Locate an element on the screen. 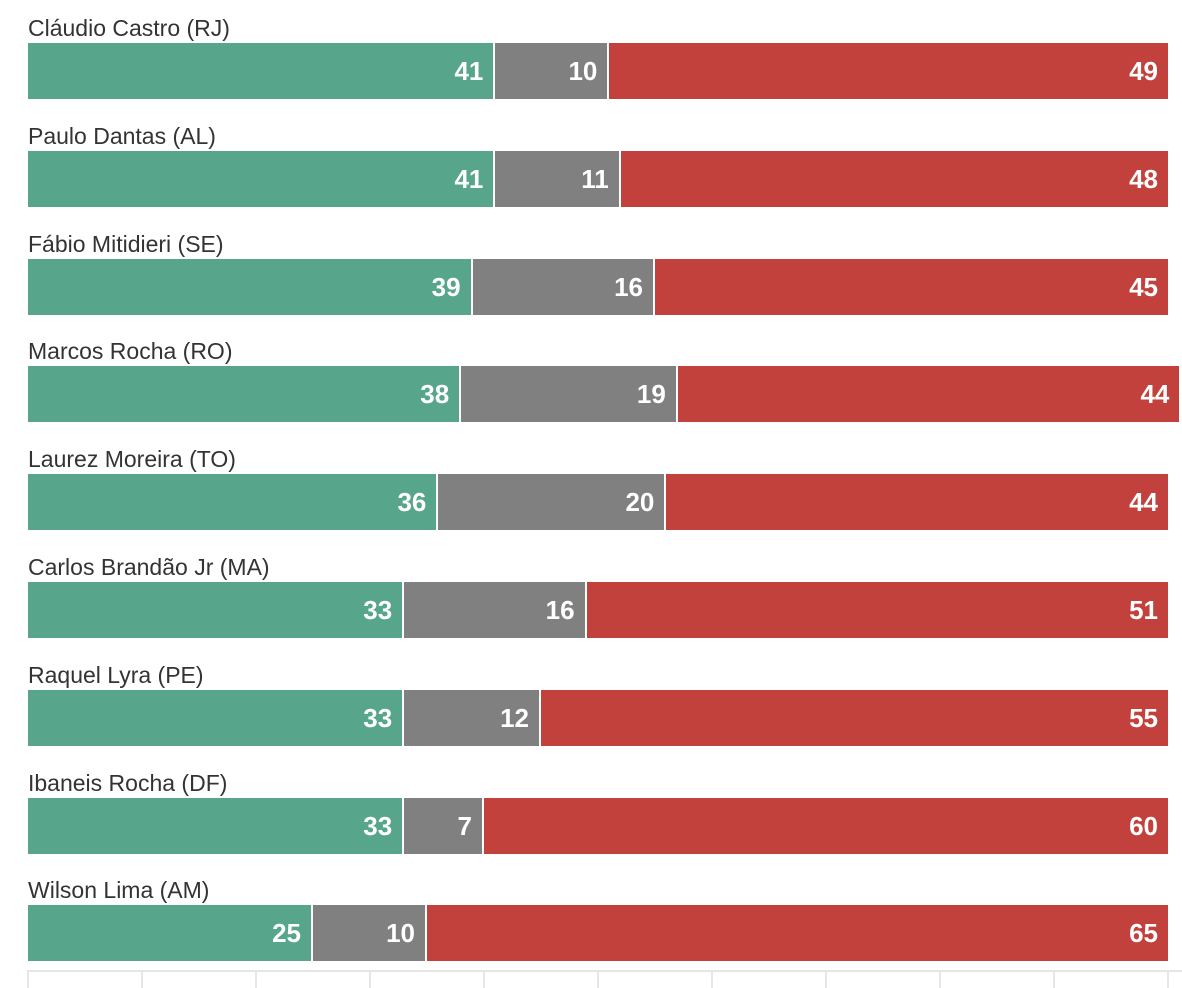 The image size is (1182, 988). row-label: Raquel Lyra (PE) is located at coordinates (116, 674).